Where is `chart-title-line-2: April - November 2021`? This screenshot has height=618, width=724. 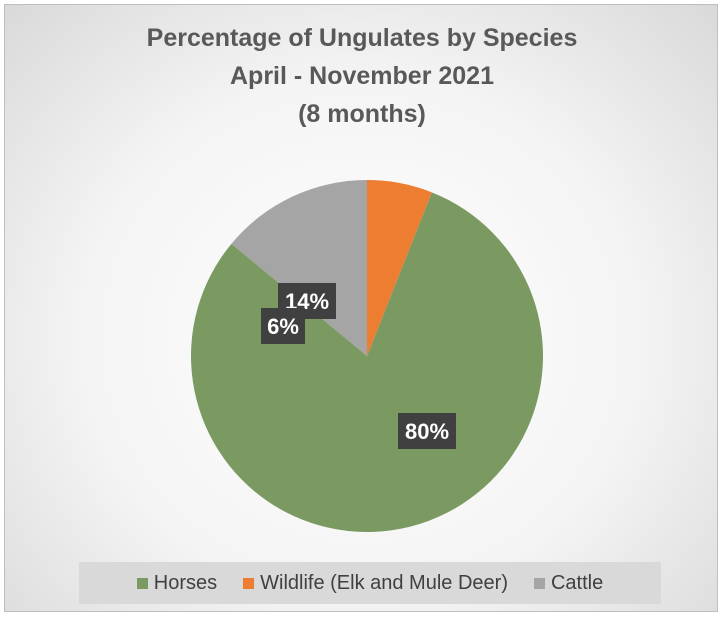
chart-title-line-2: April - November 2021 is located at coordinates (362, 76).